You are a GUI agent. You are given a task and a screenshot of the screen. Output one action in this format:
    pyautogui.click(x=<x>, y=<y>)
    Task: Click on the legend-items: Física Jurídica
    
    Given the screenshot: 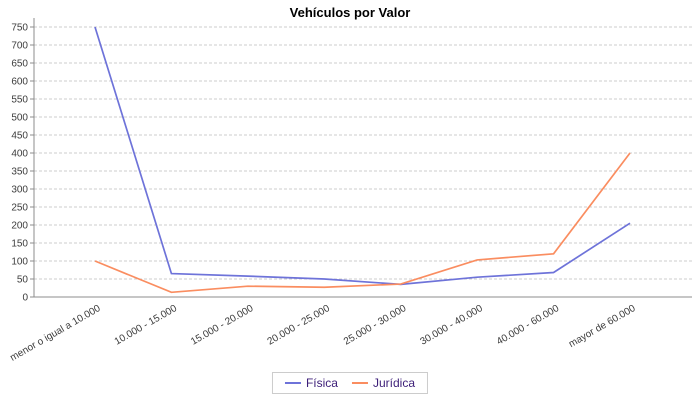 What is the action you would take?
    pyautogui.click(x=350, y=383)
    